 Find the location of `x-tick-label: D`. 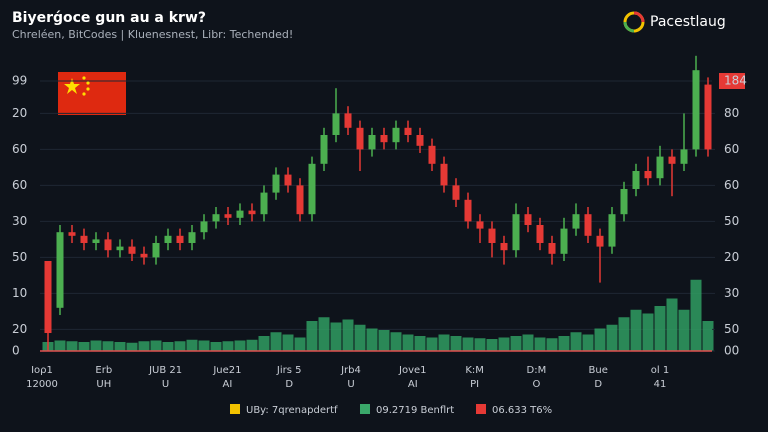

x-tick-label: D is located at coordinates (289, 384).